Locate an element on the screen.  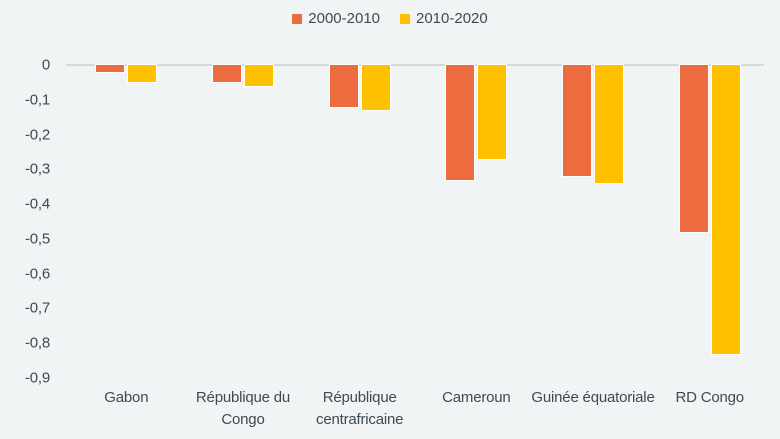
bar-group: Cameroun is located at coordinates (476, 235).